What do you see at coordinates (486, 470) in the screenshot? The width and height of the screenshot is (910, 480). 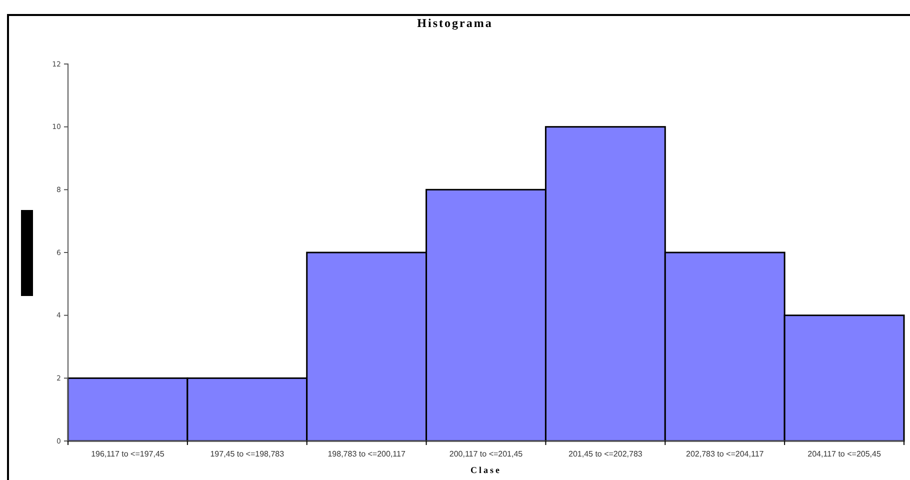 I see `x-axis-title: Clase` at bounding box center [486, 470].